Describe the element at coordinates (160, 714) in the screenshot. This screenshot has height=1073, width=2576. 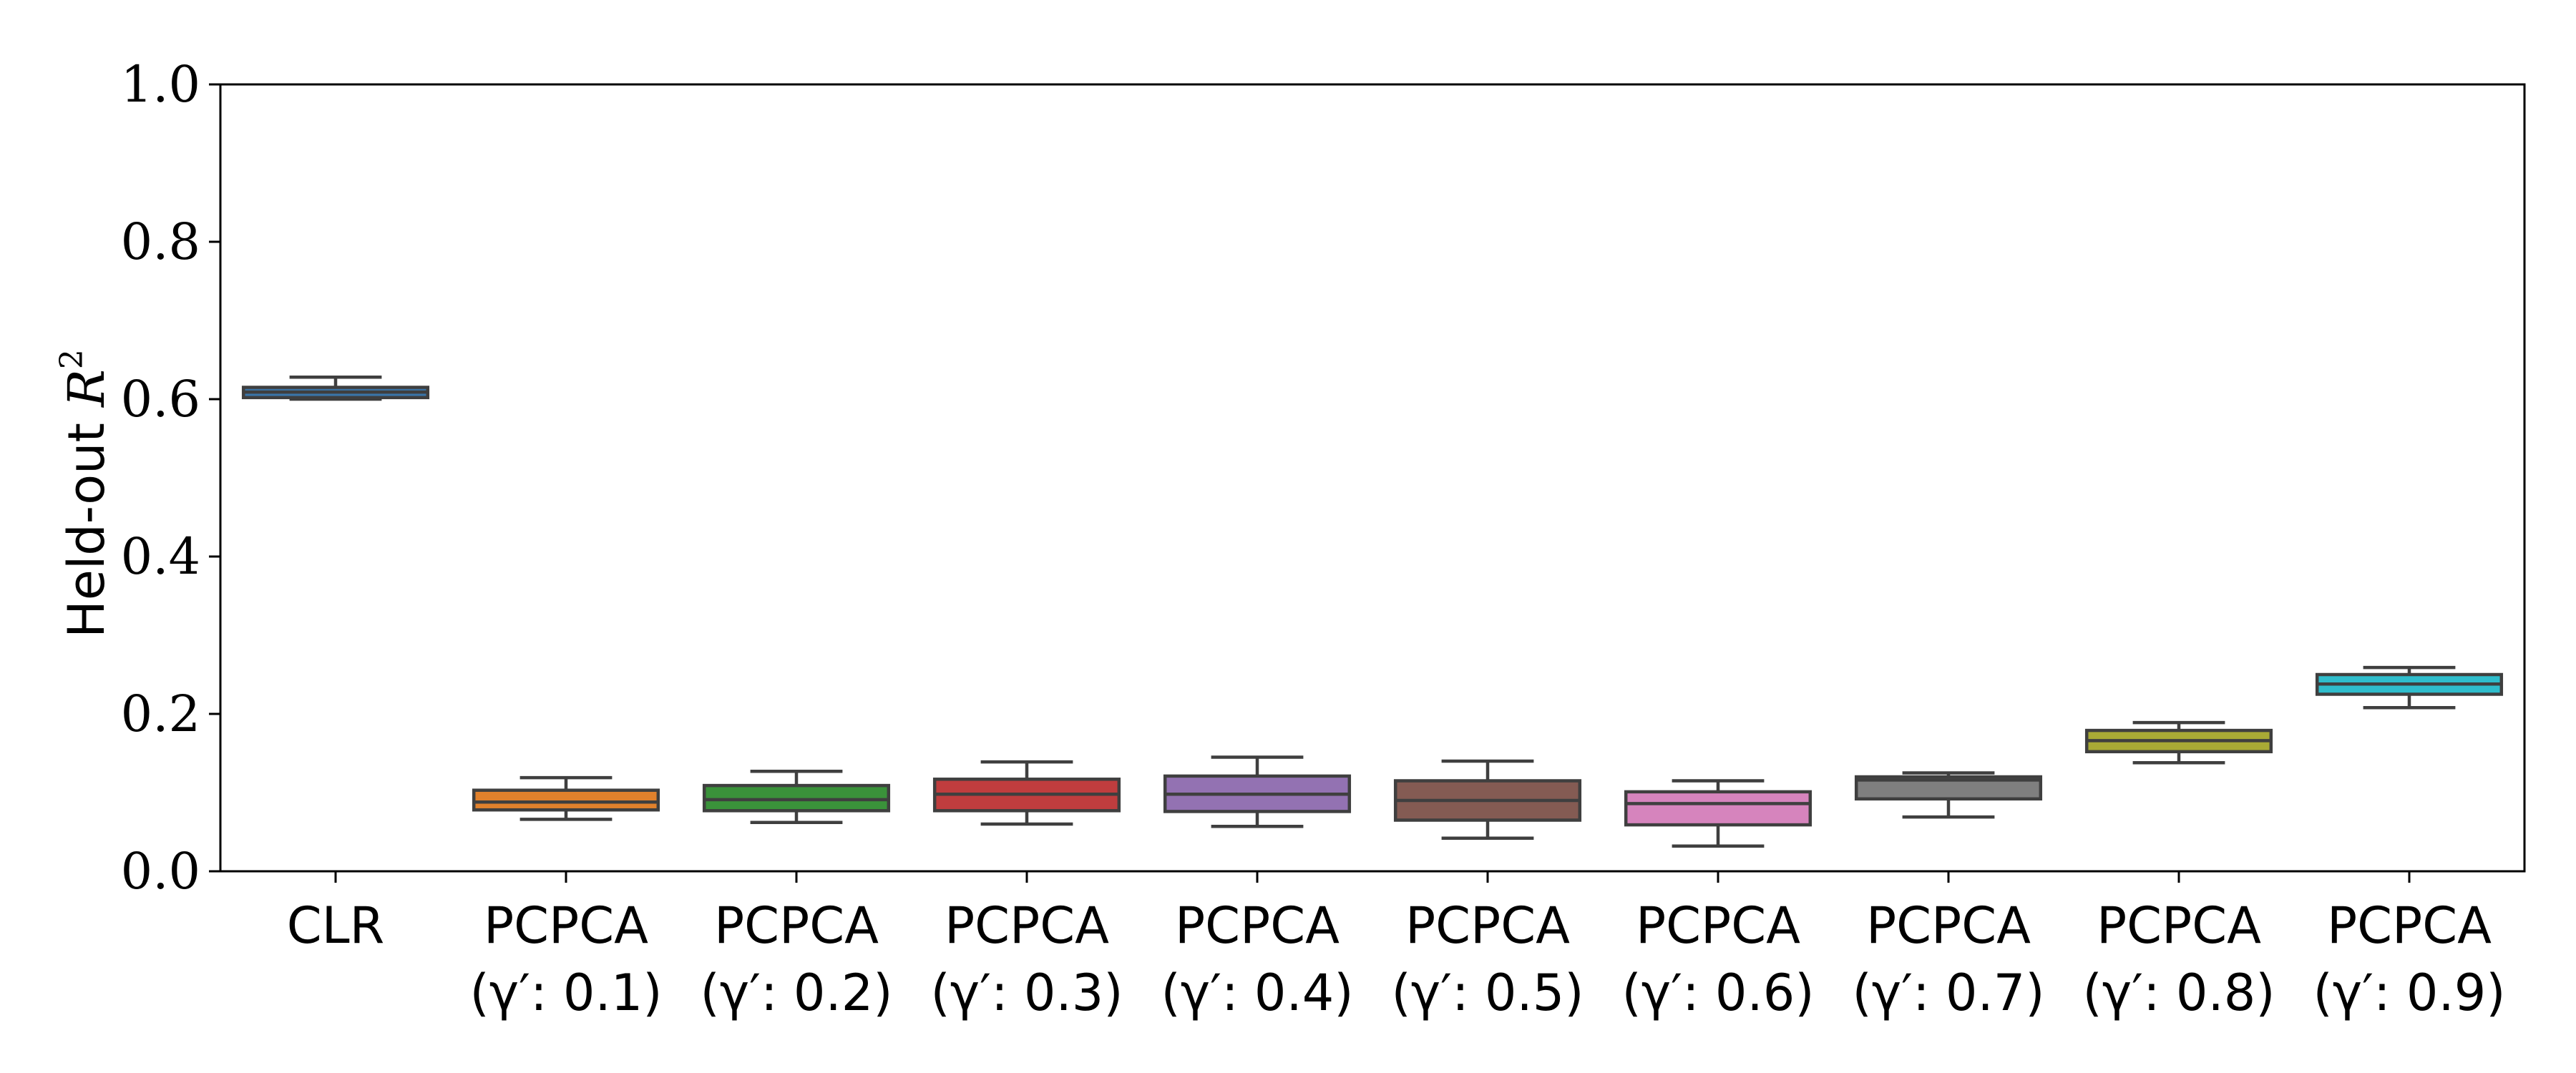
I see `y-tick-label: 0.2` at that location.